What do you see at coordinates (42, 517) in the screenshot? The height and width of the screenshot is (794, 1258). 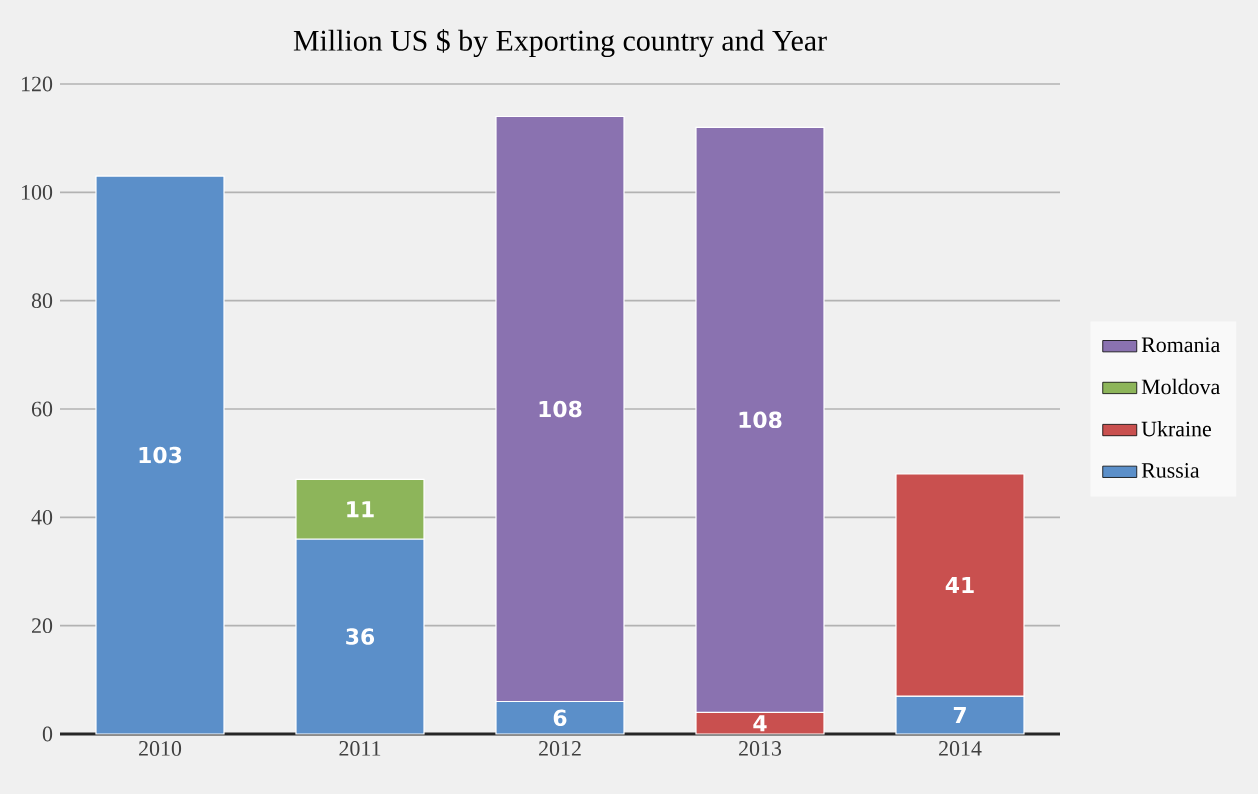 I see `y-tick-label: 40` at bounding box center [42, 517].